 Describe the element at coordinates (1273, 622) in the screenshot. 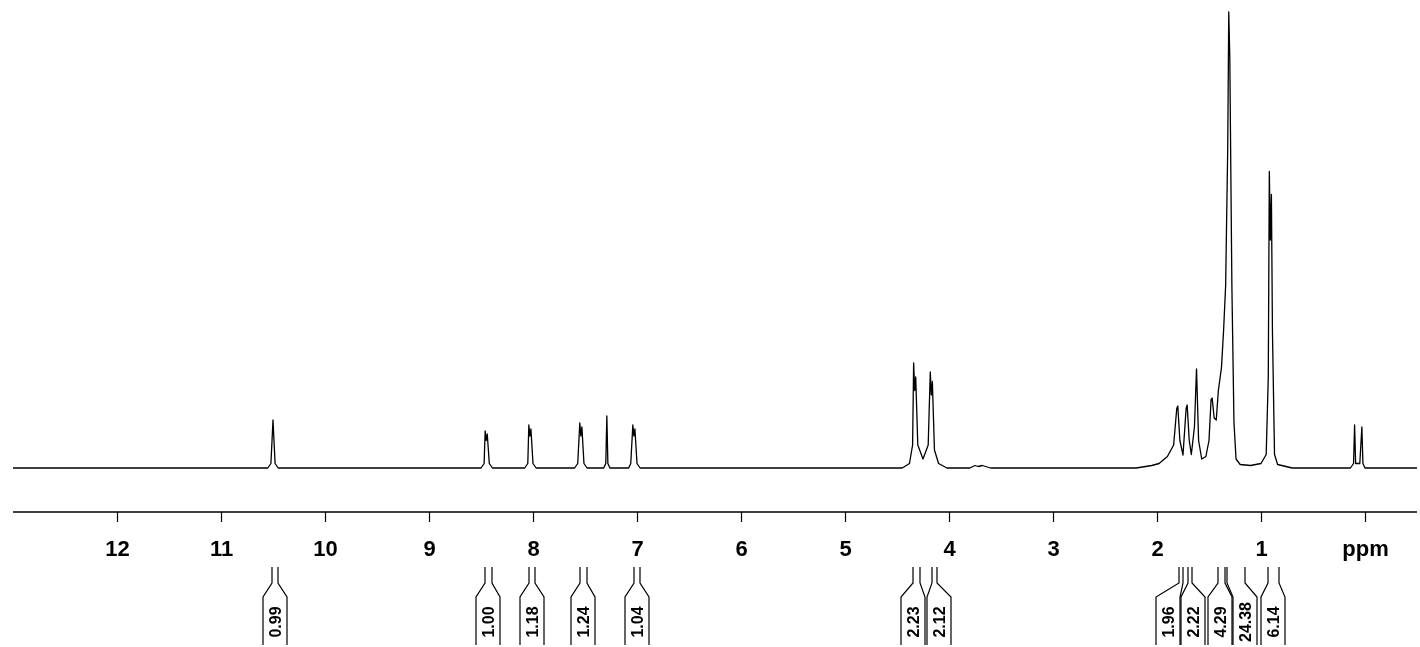

I see `text: 6.14` at that location.